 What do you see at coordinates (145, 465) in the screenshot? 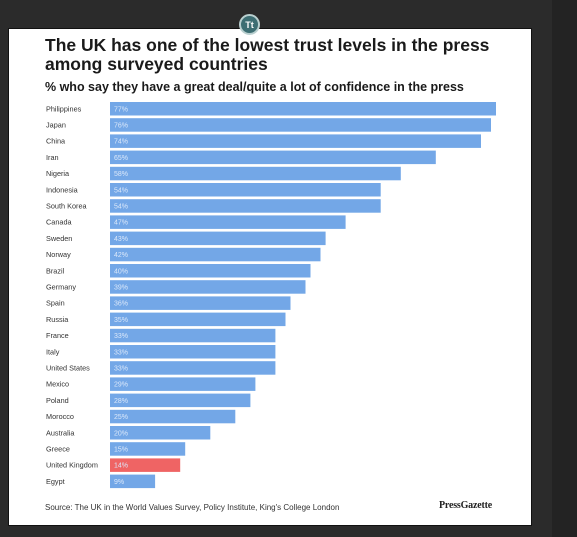
I see `bar-united-kingdom` at bounding box center [145, 465].